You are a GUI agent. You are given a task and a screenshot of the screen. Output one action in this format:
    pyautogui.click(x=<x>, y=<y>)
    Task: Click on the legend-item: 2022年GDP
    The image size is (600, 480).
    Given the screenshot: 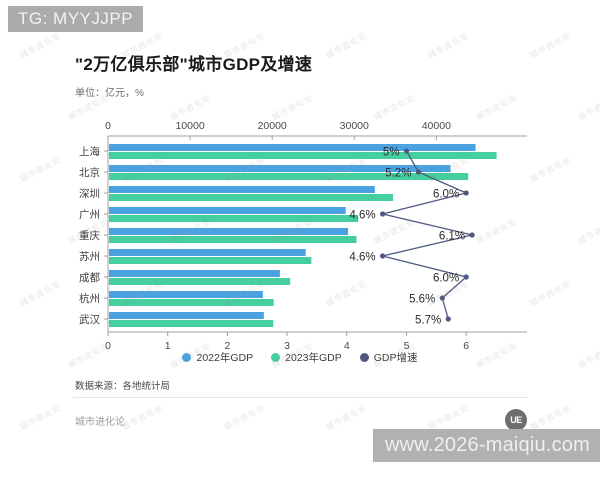 What is the action you would take?
    pyautogui.click(x=217, y=357)
    